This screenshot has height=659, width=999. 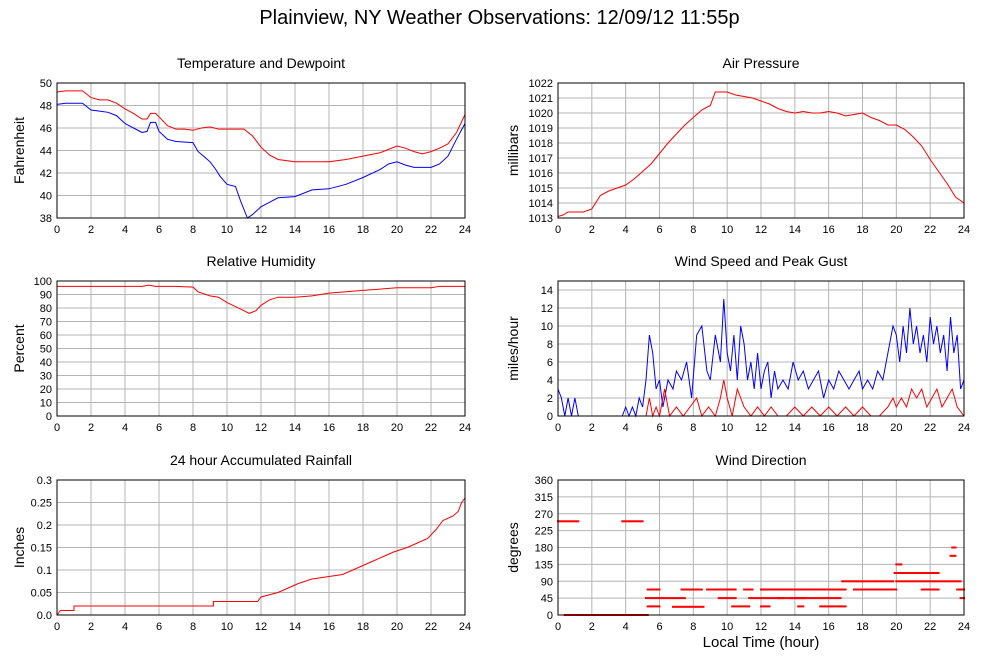 I want to click on pressure-xtick-label: 10, so click(x=727, y=230).